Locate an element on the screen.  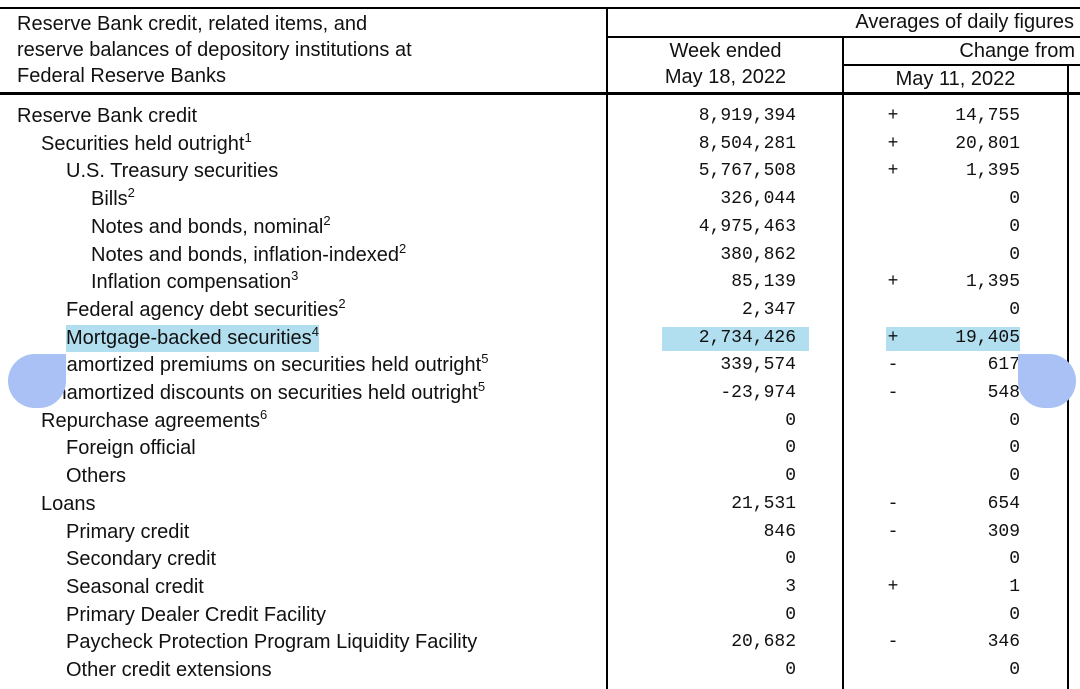
week-value: 2,347 is located at coordinates (768, 309).